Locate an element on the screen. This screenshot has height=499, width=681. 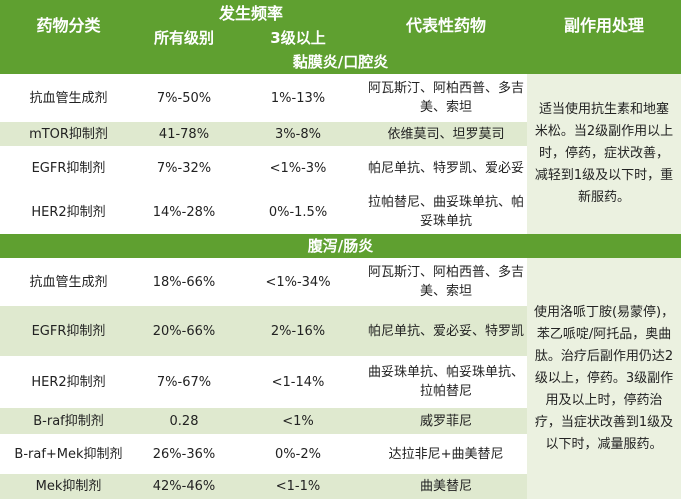
freq-grade3: <1-1% is located at coordinates (298, 486).